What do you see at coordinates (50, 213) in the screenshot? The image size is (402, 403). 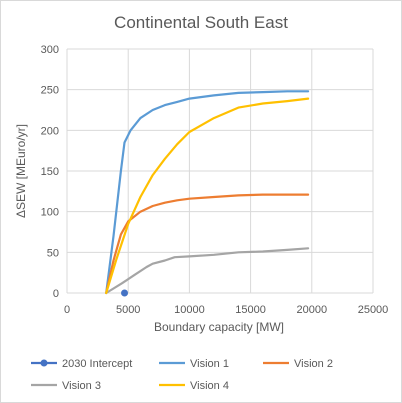 I see `y-tick-label: 100` at bounding box center [50, 213].